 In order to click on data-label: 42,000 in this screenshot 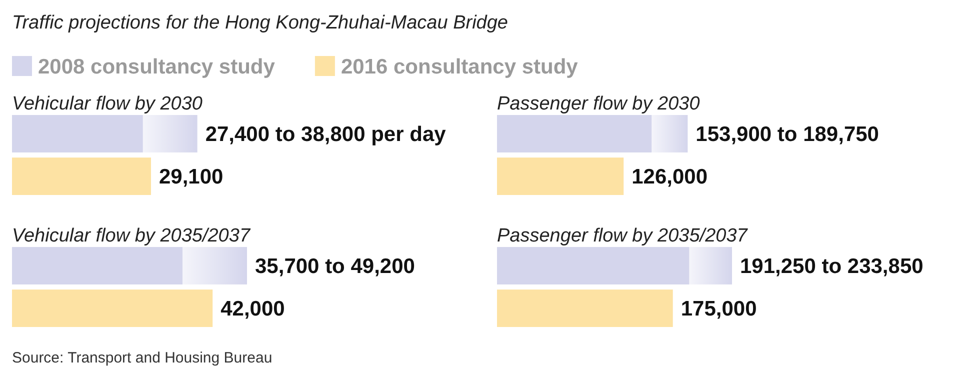, I will do `click(252, 309)`.